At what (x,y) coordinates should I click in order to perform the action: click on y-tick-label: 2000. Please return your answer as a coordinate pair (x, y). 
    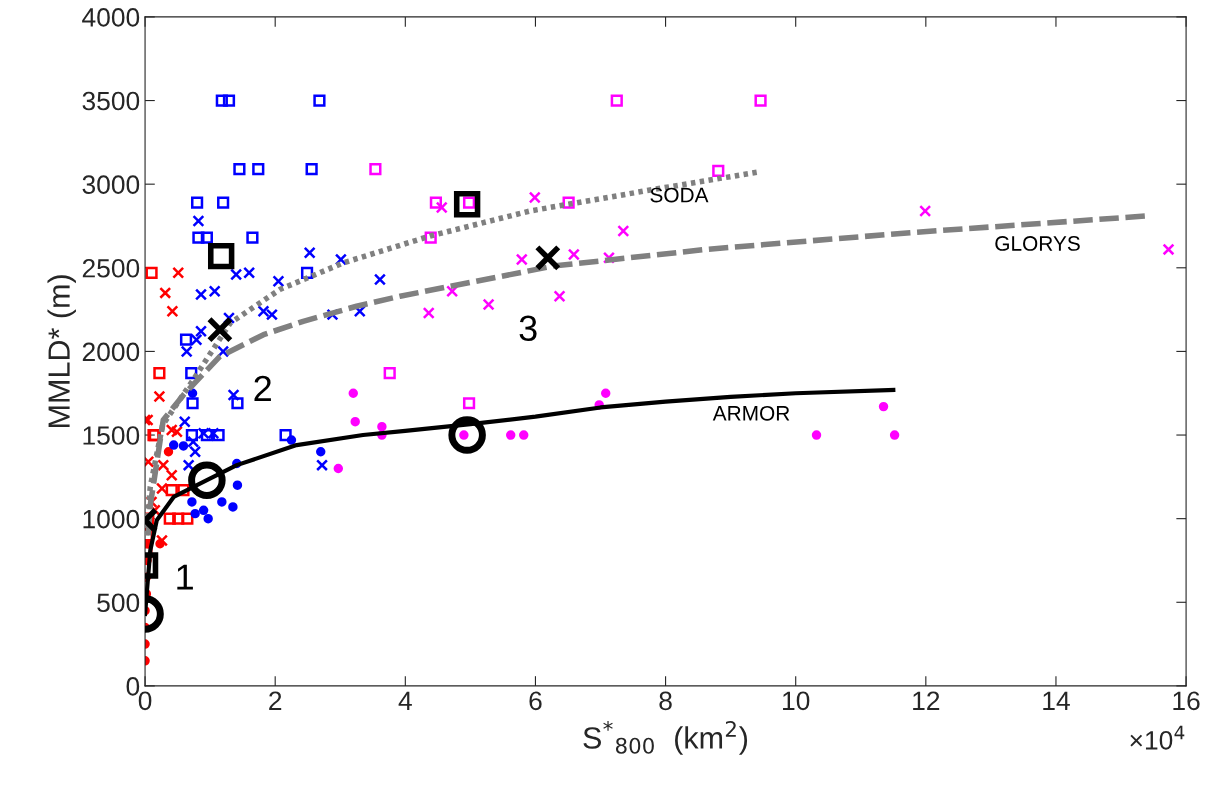
    Looking at the image, I should click on (111, 352).